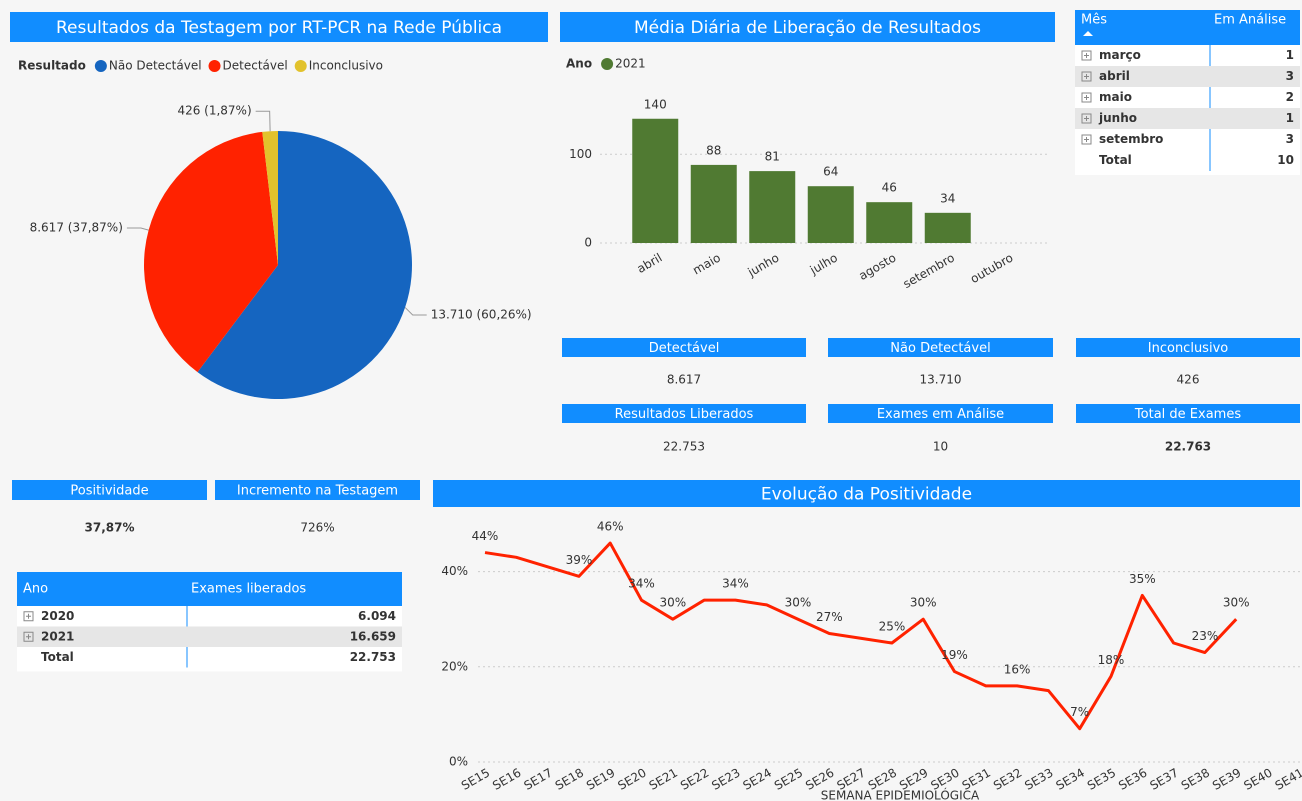  I want to click on data-label: 426 (1,87%), so click(214, 111).